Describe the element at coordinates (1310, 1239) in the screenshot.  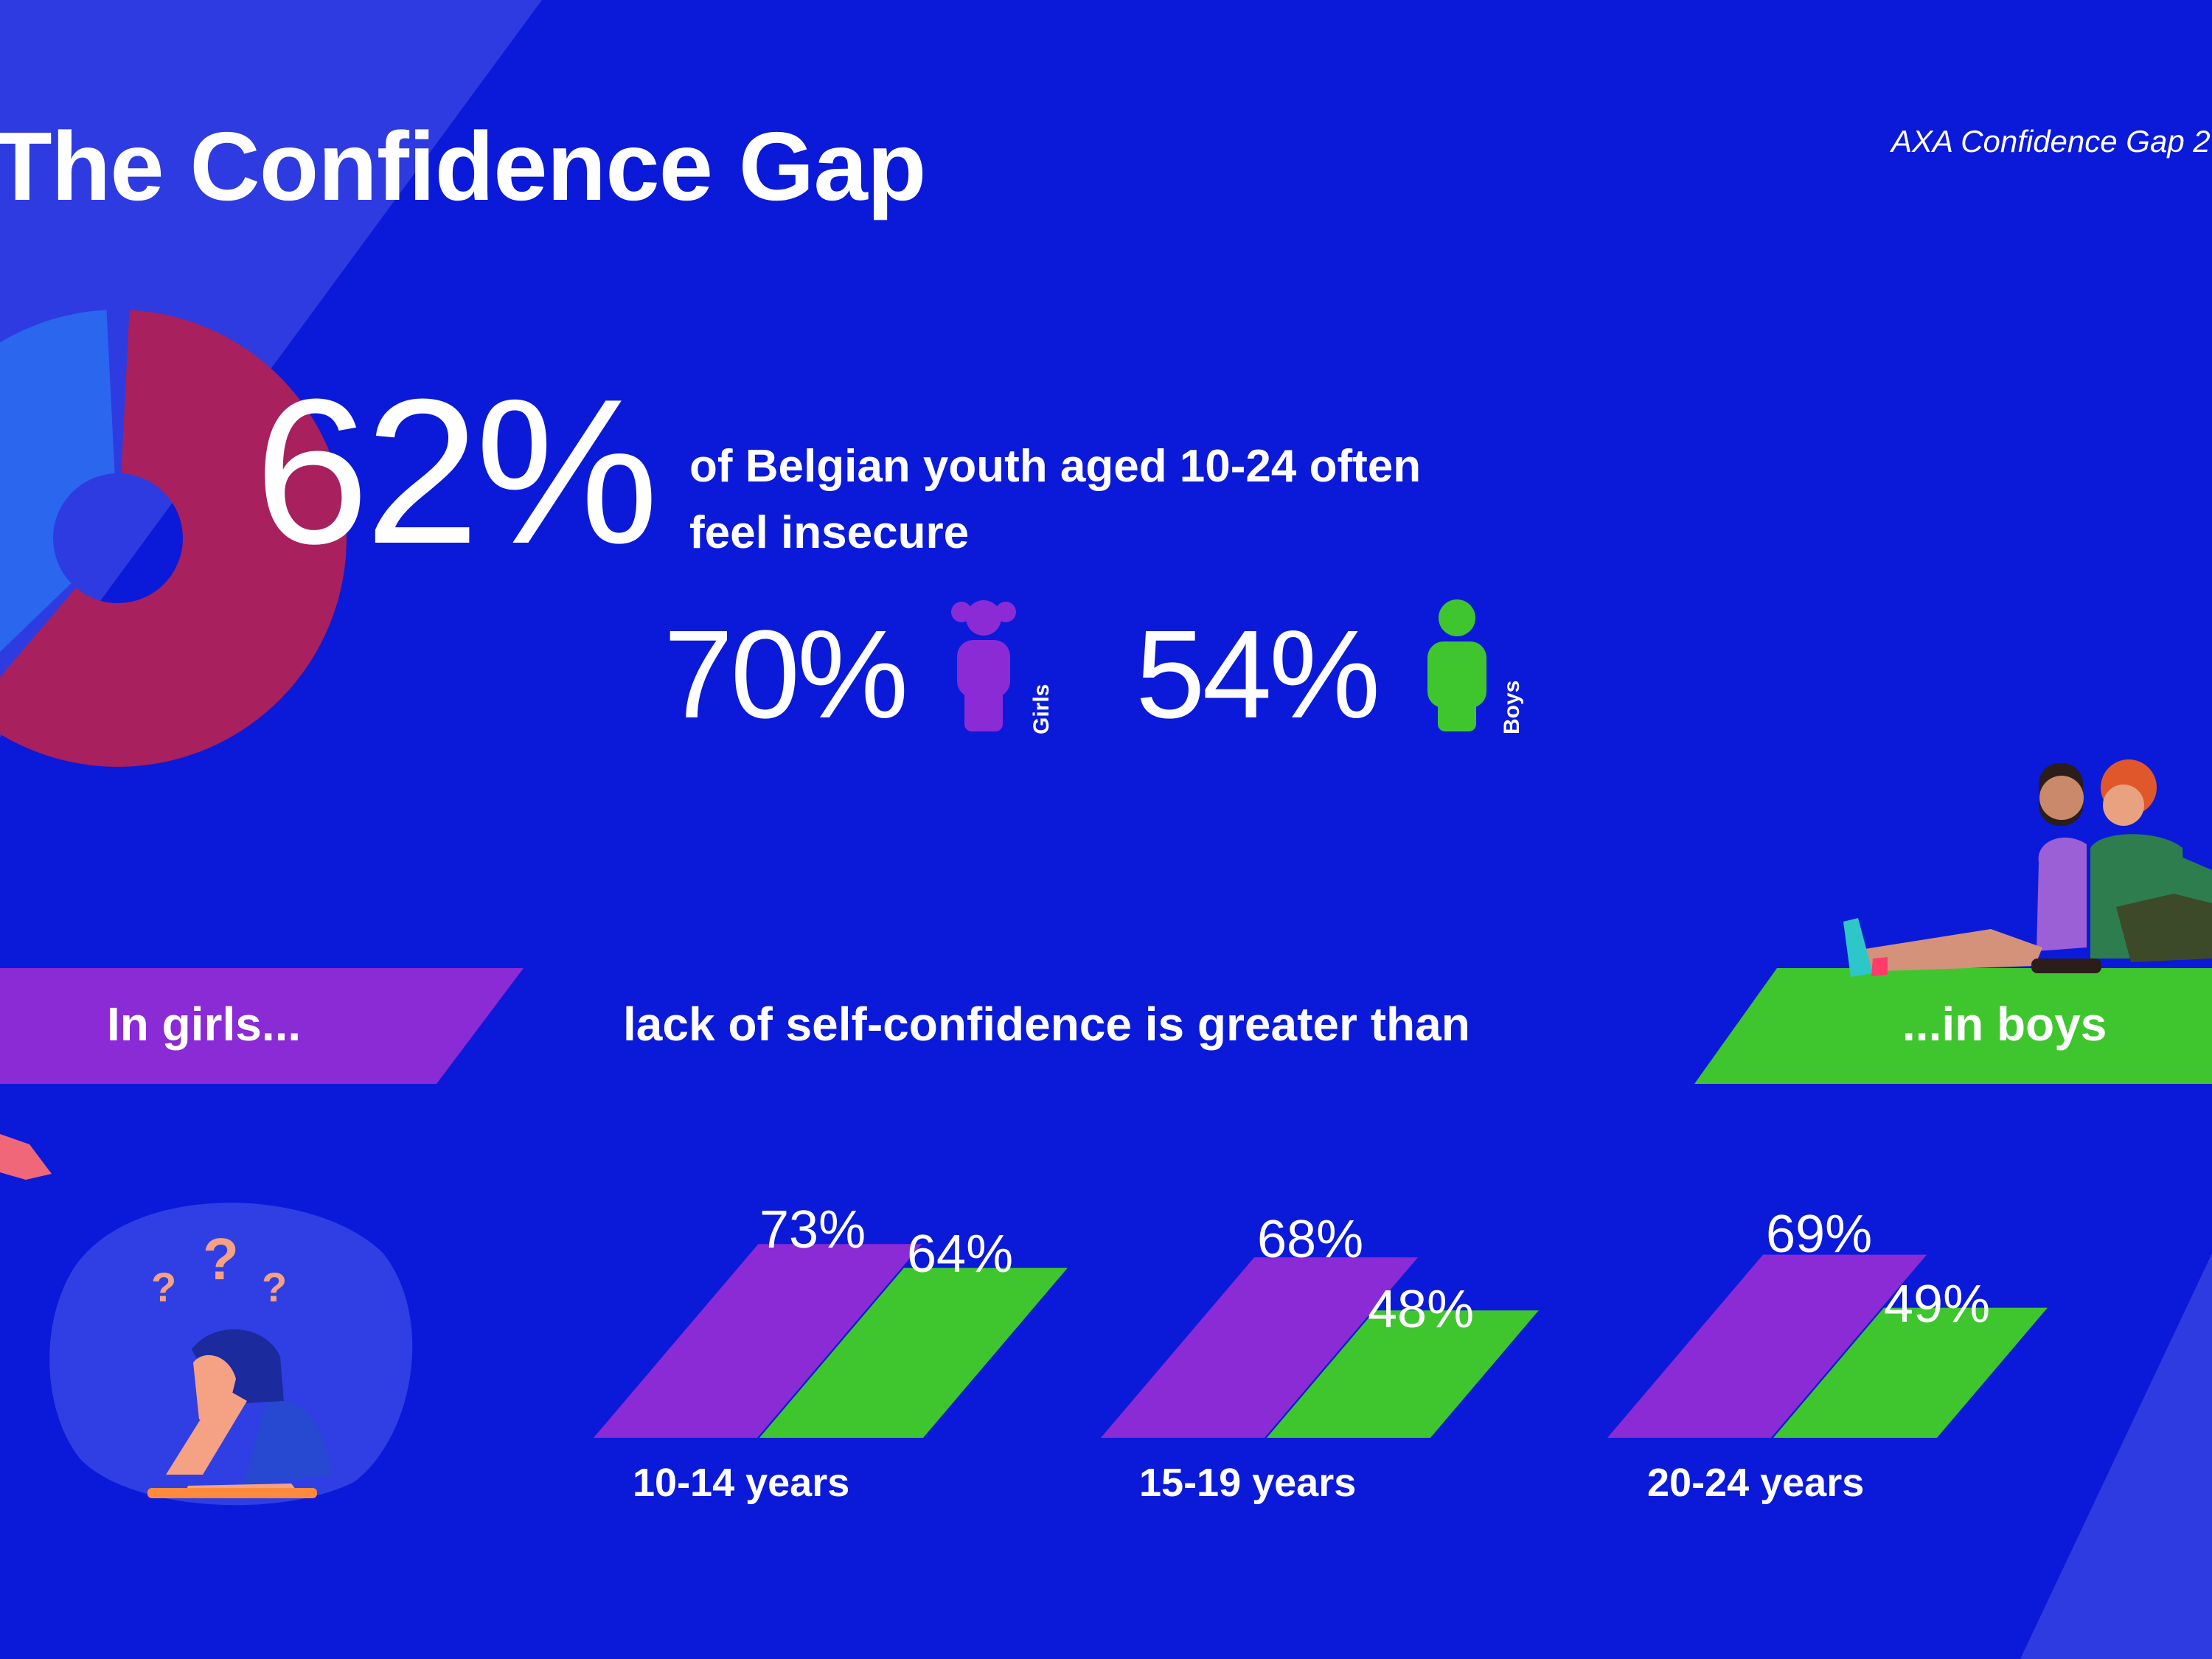
I see `bar-label-girls-15-19: 68%` at that location.